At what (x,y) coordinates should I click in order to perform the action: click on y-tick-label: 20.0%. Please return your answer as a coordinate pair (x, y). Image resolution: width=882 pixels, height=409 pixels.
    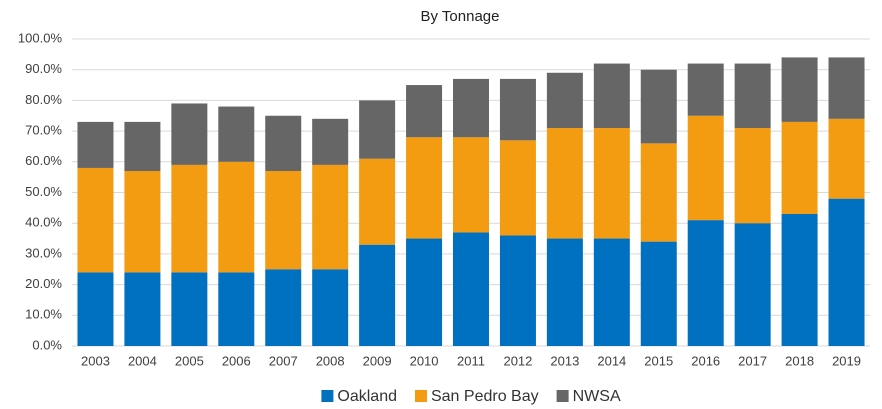
    Looking at the image, I should click on (43, 283).